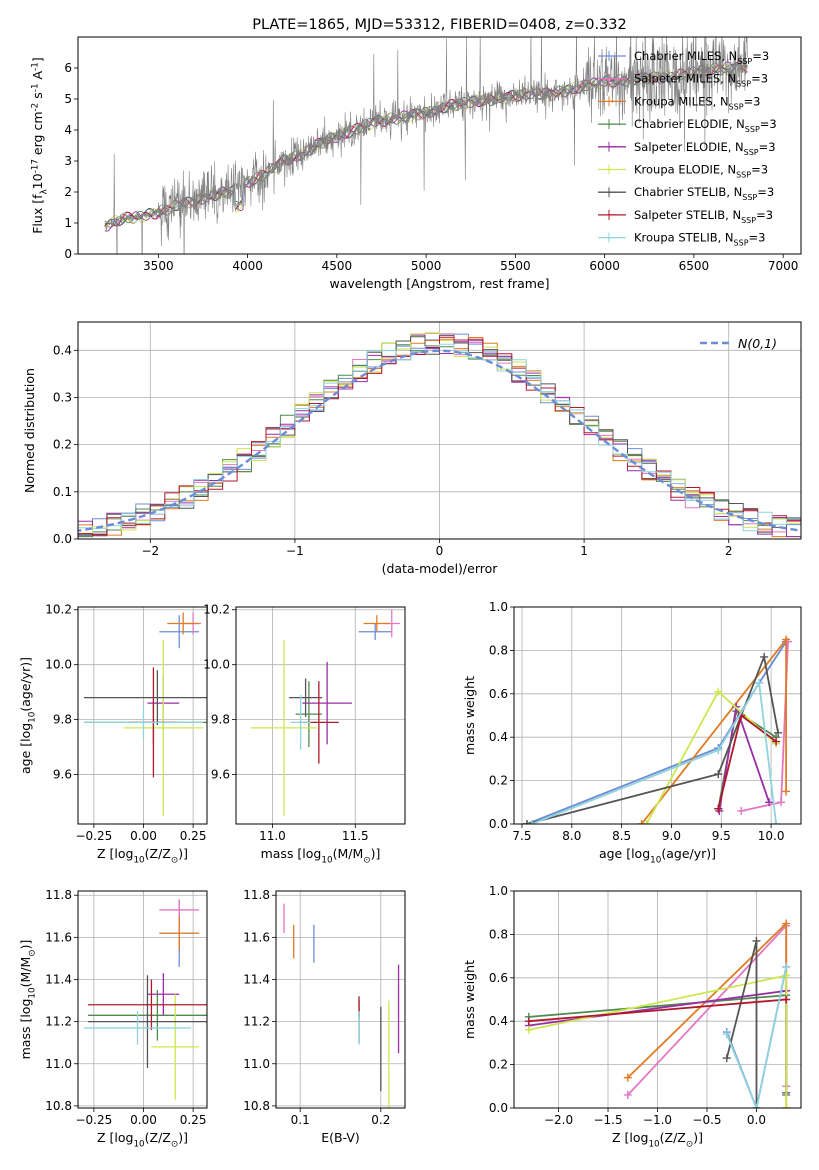 The image size is (819, 1170). I want to click on y-tick-label: 11.4, so click(58, 979).